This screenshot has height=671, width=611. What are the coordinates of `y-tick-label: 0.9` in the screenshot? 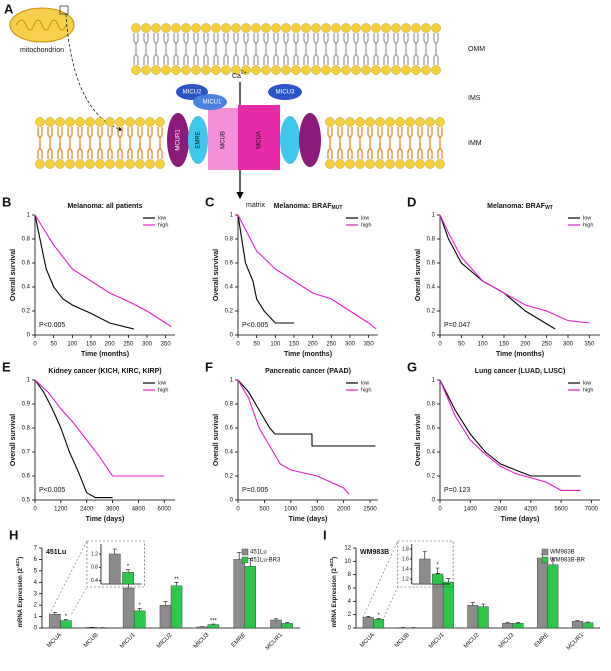 It's located at (26, 405).